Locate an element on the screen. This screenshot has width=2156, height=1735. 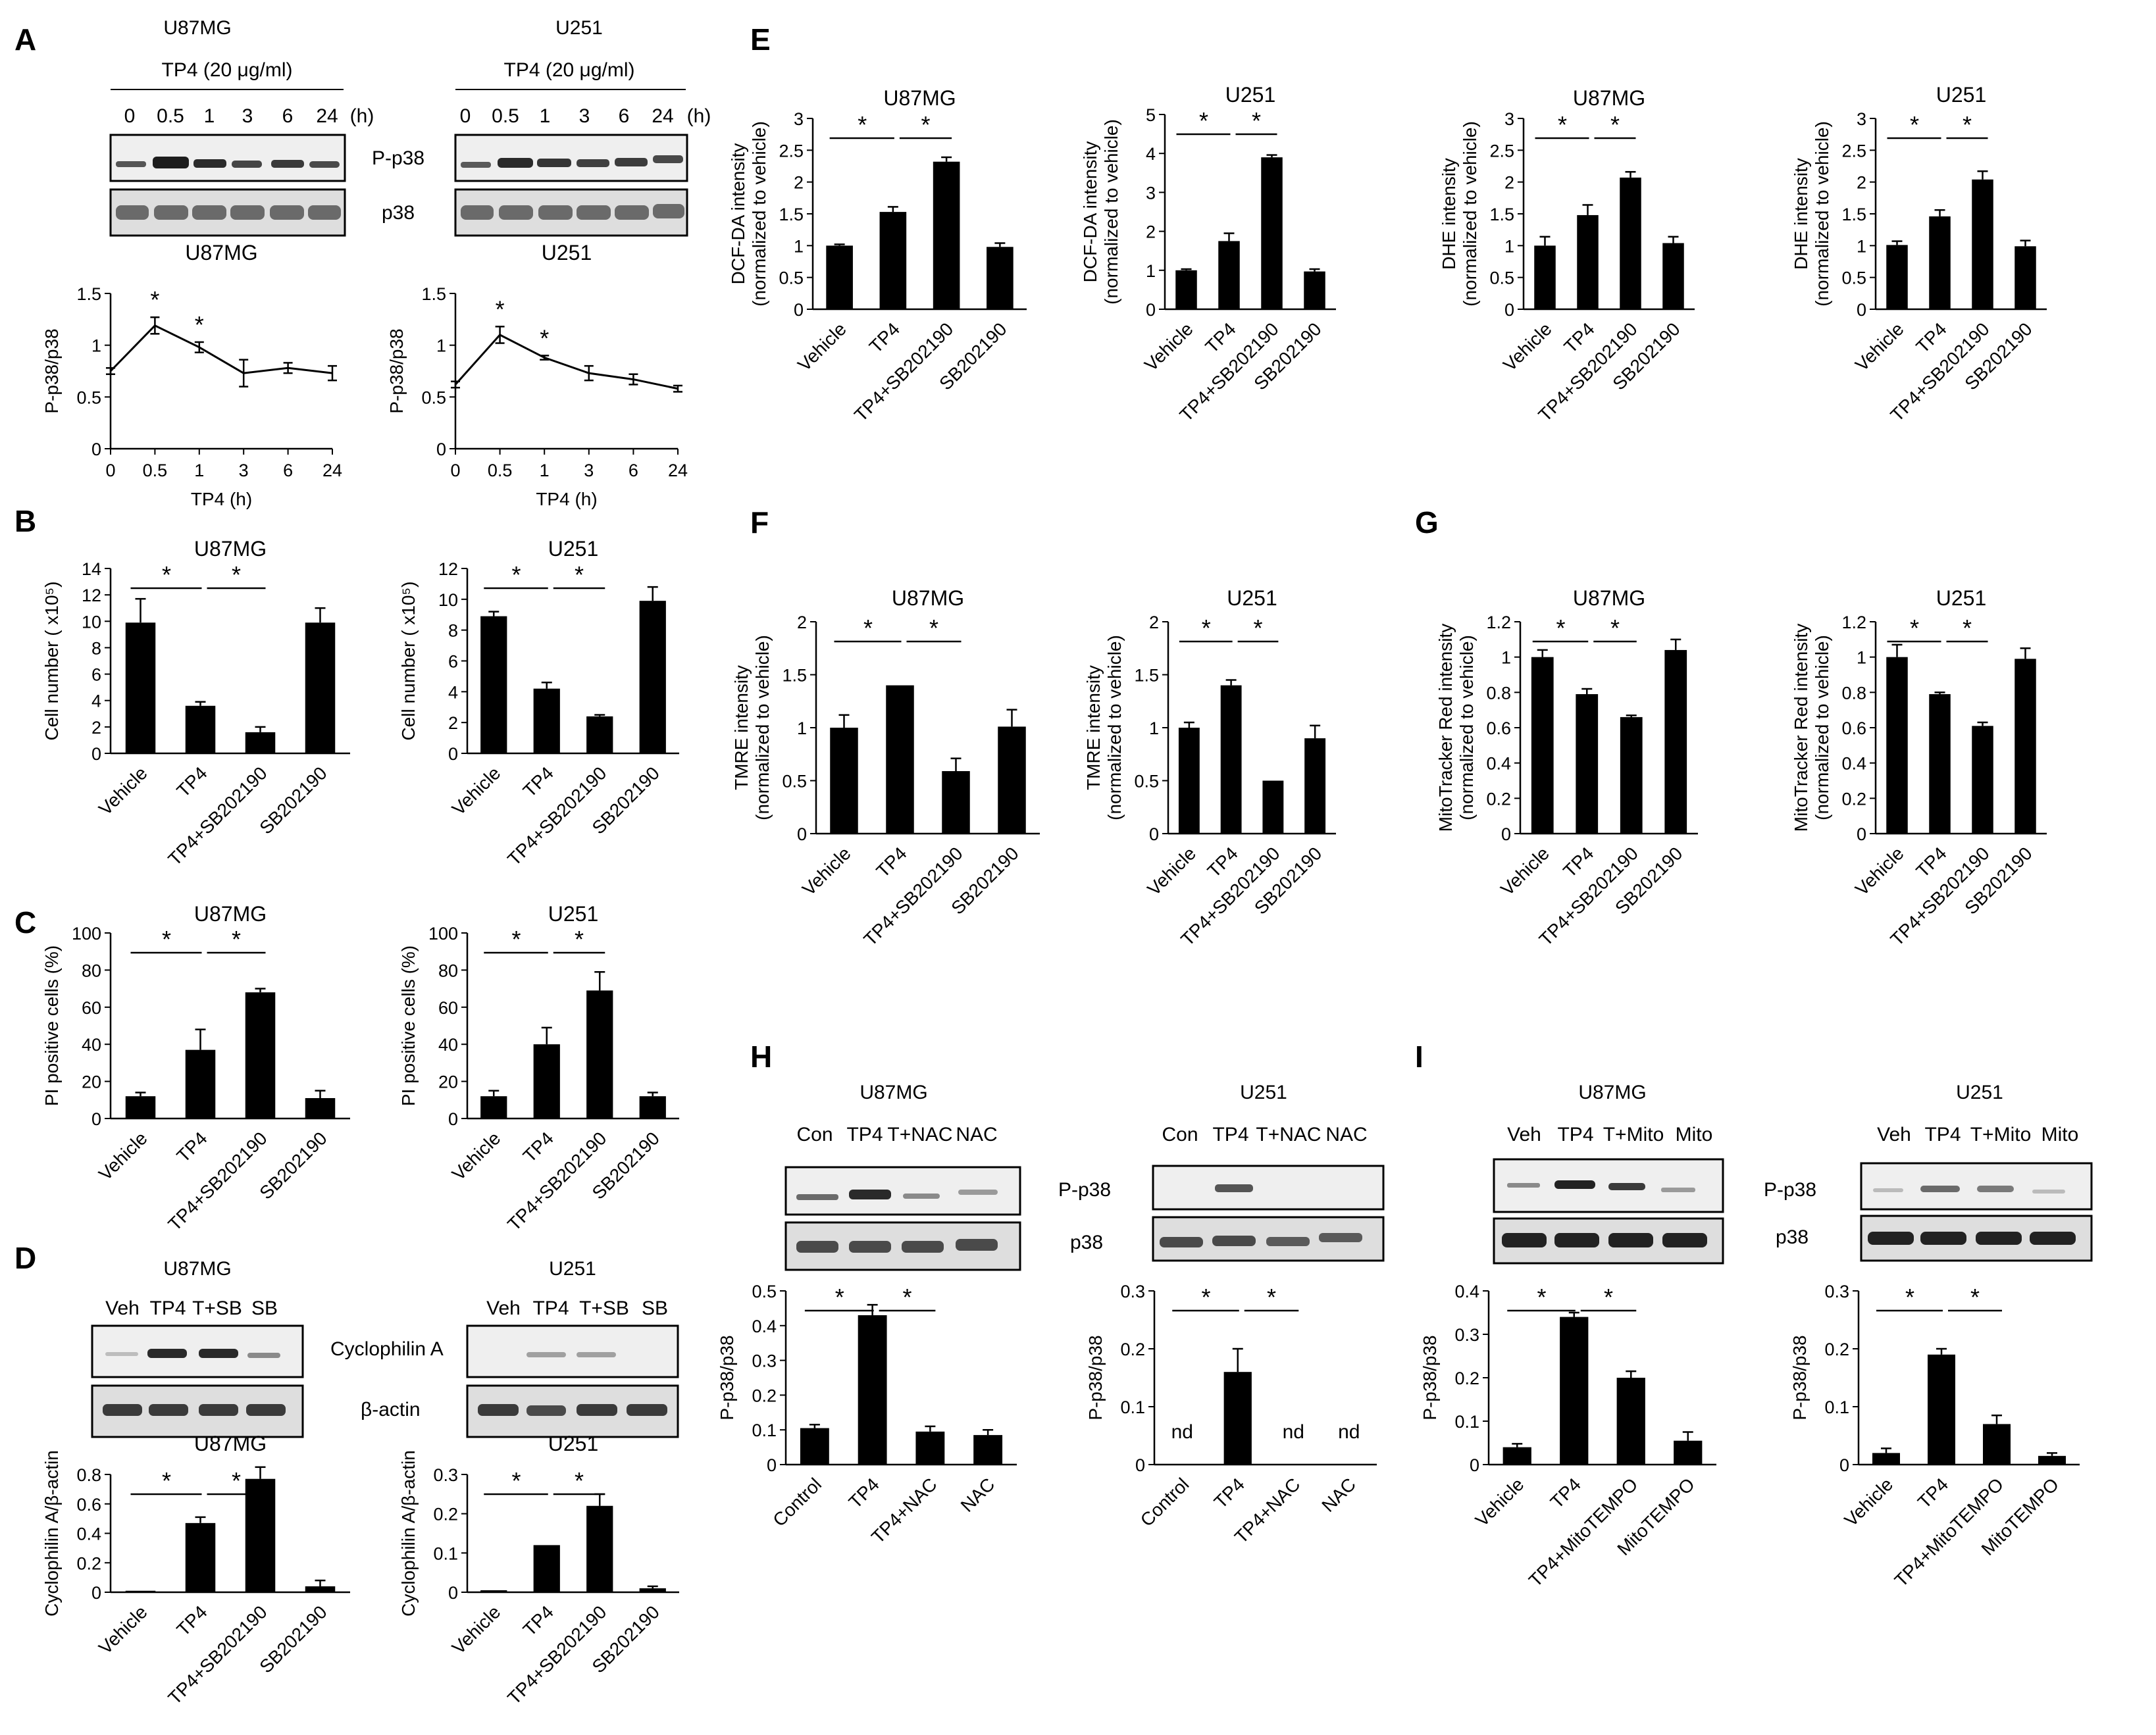
y-tick-label: 0.6 is located at coordinates (1498, 728).